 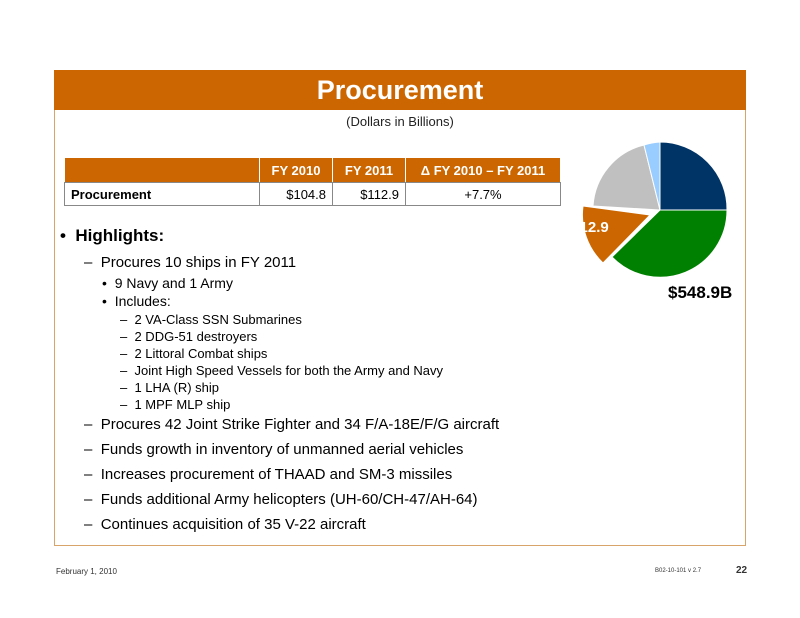 What do you see at coordinates (400, 121) in the screenshot?
I see `slide-subtitle: (Dollars in Billions)` at bounding box center [400, 121].